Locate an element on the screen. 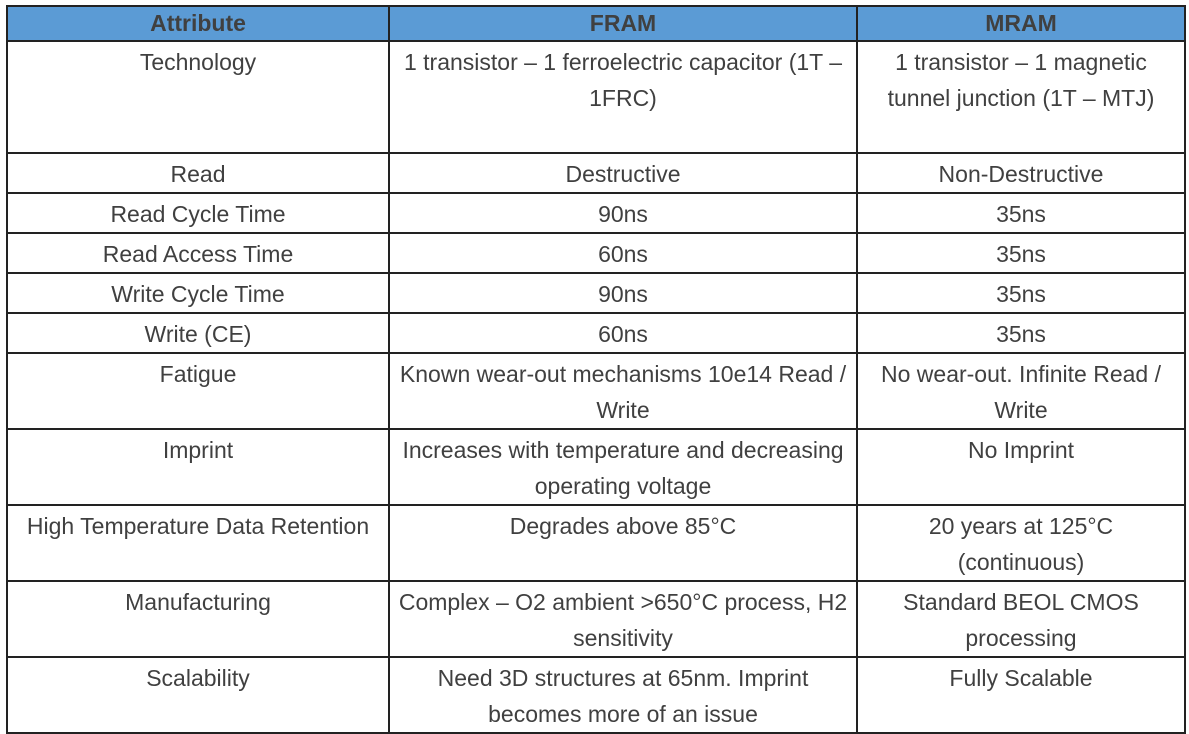  cell-attribute: Imprint is located at coordinates (198, 467).